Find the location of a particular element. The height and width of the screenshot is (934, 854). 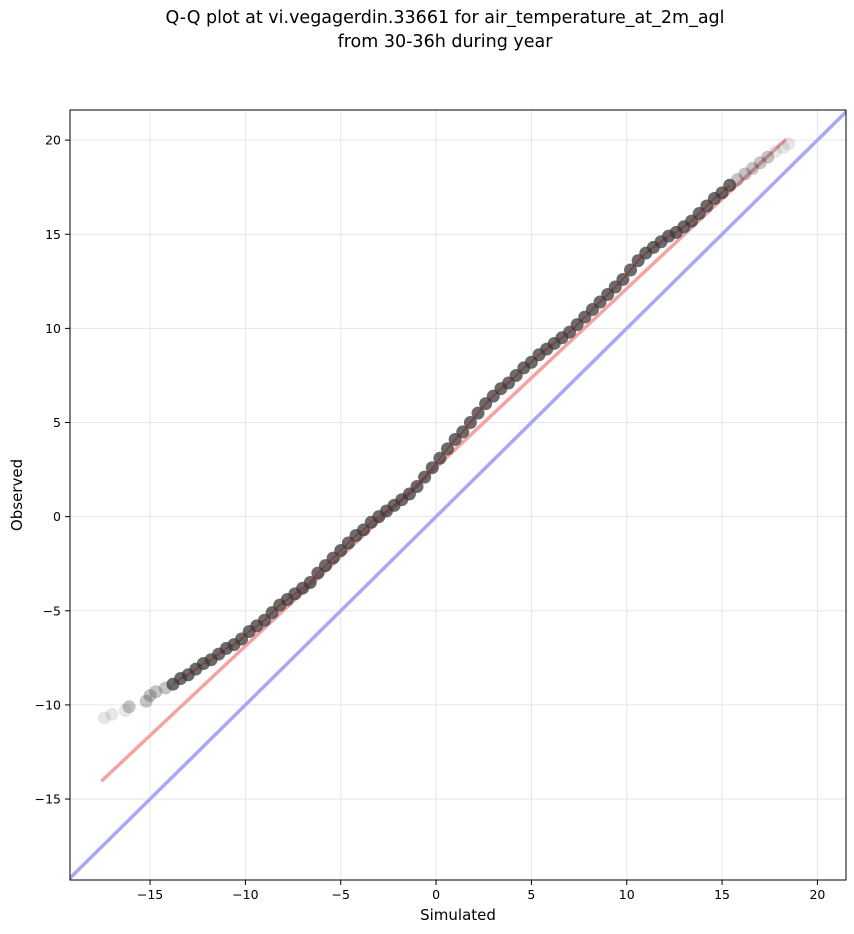

y-tick-label: 15 is located at coordinates (53, 234).